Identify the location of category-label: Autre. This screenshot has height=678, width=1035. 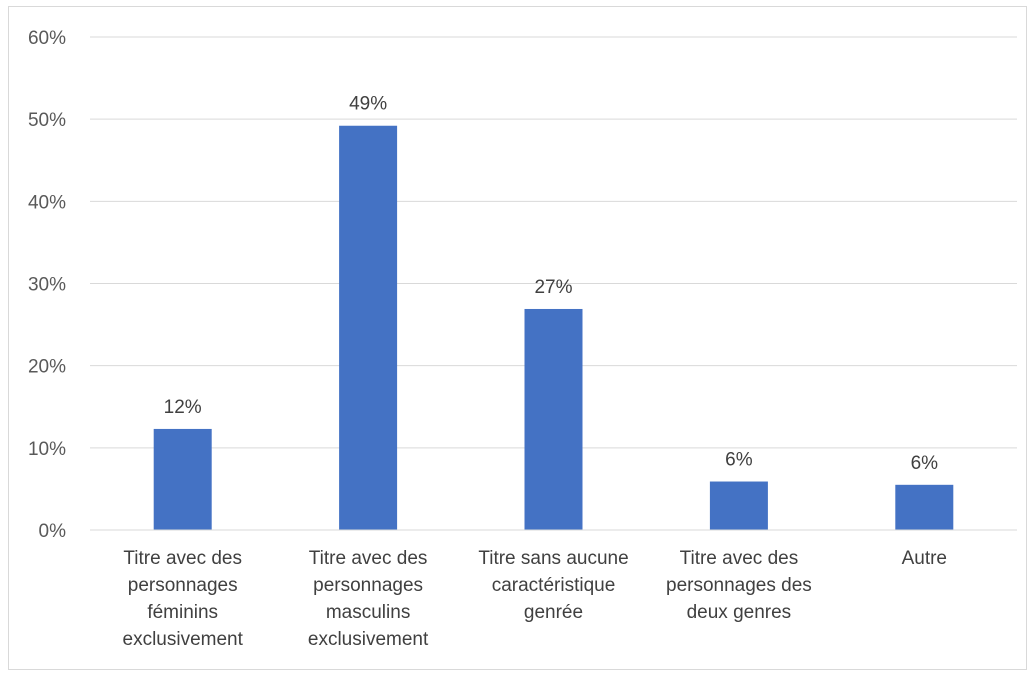
(924, 558).